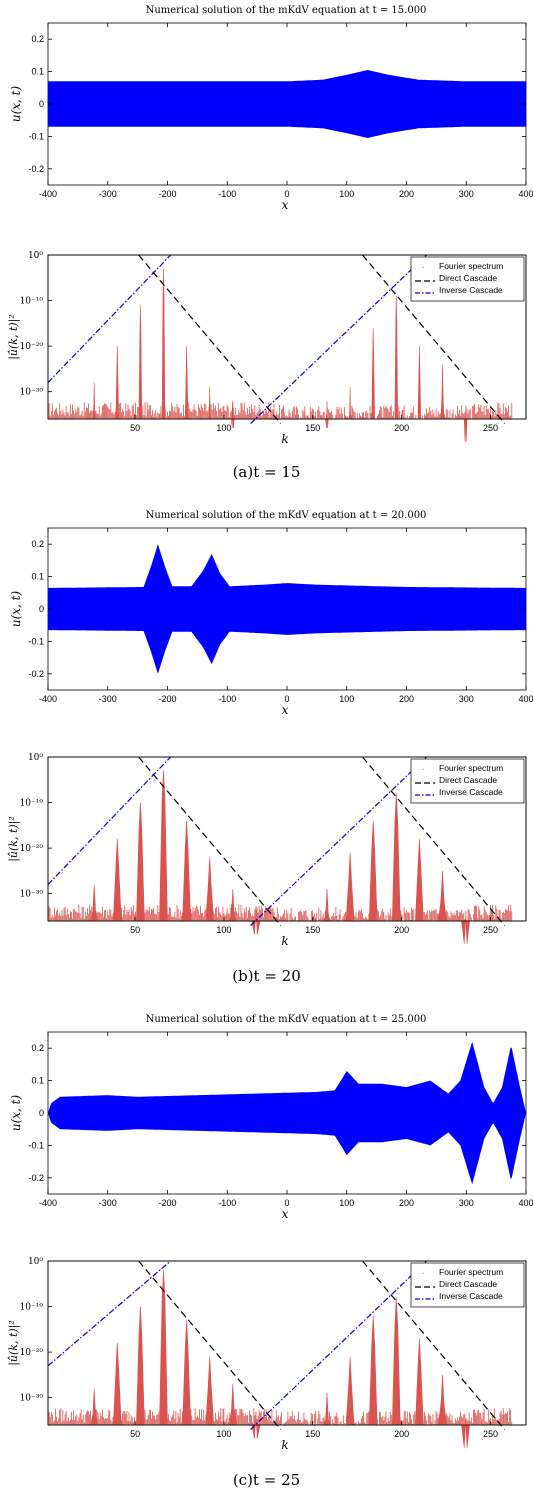 The width and height of the screenshot is (533, 1497). What do you see at coordinates (266, 472) in the screenshot?
I see `caption-a: (a)t = 15` at bounding box center [266, 472].